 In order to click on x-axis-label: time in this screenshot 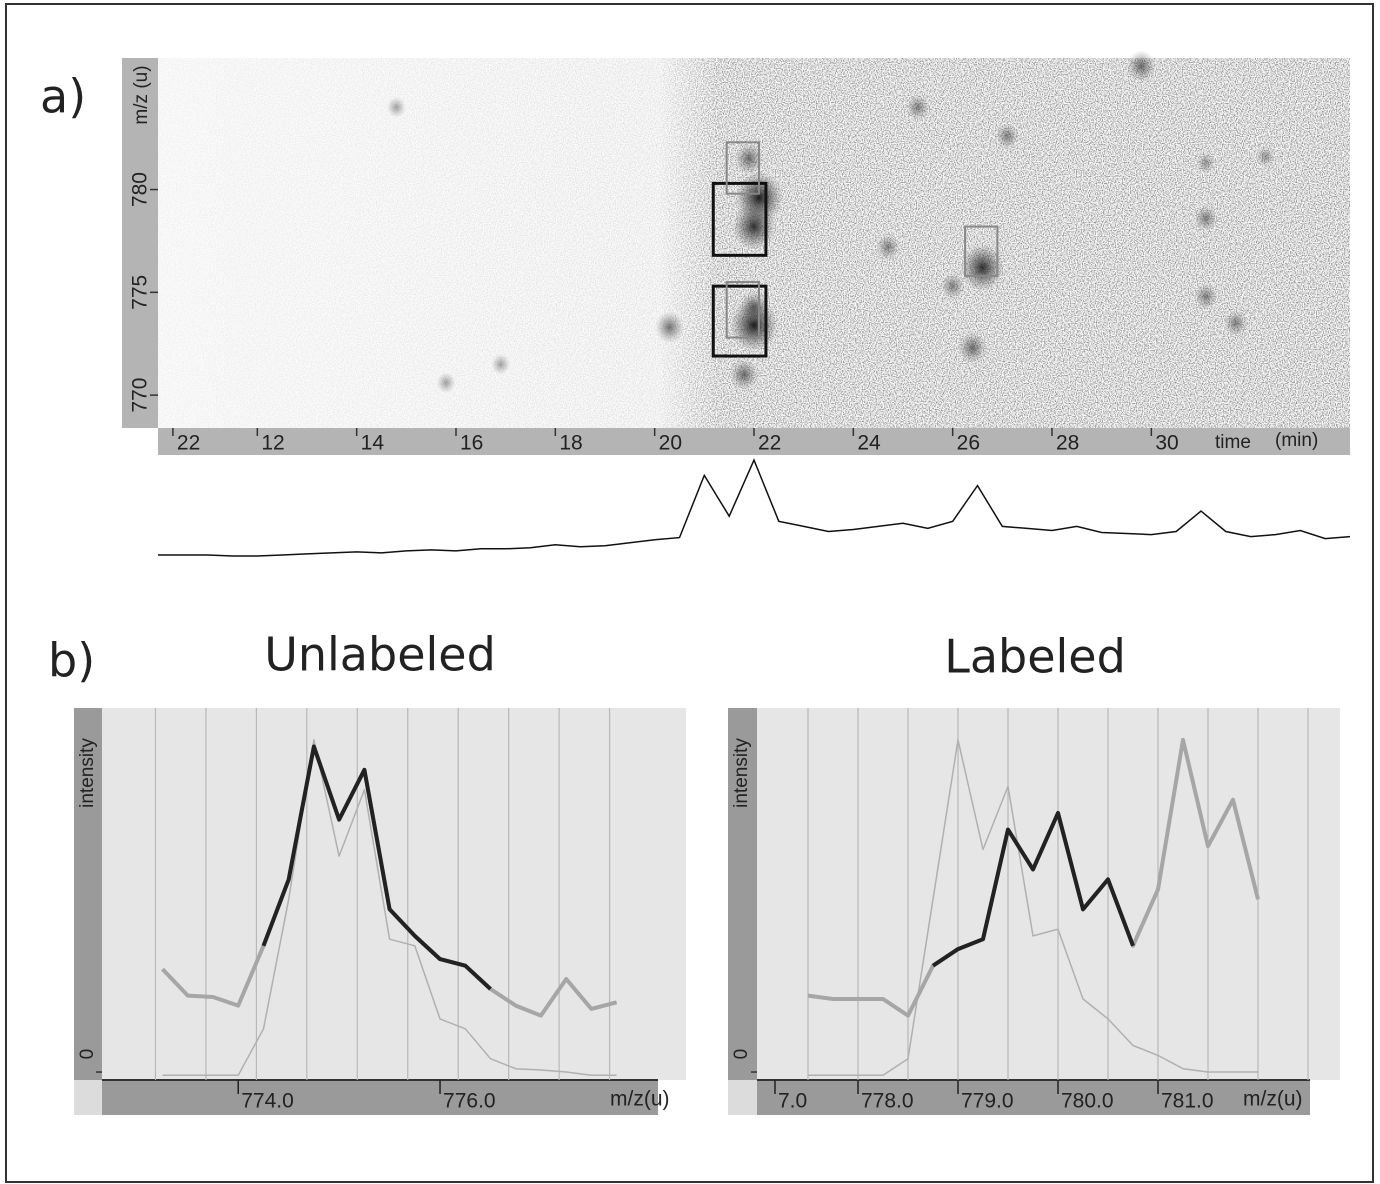, I will do `click(1233, 442)`.